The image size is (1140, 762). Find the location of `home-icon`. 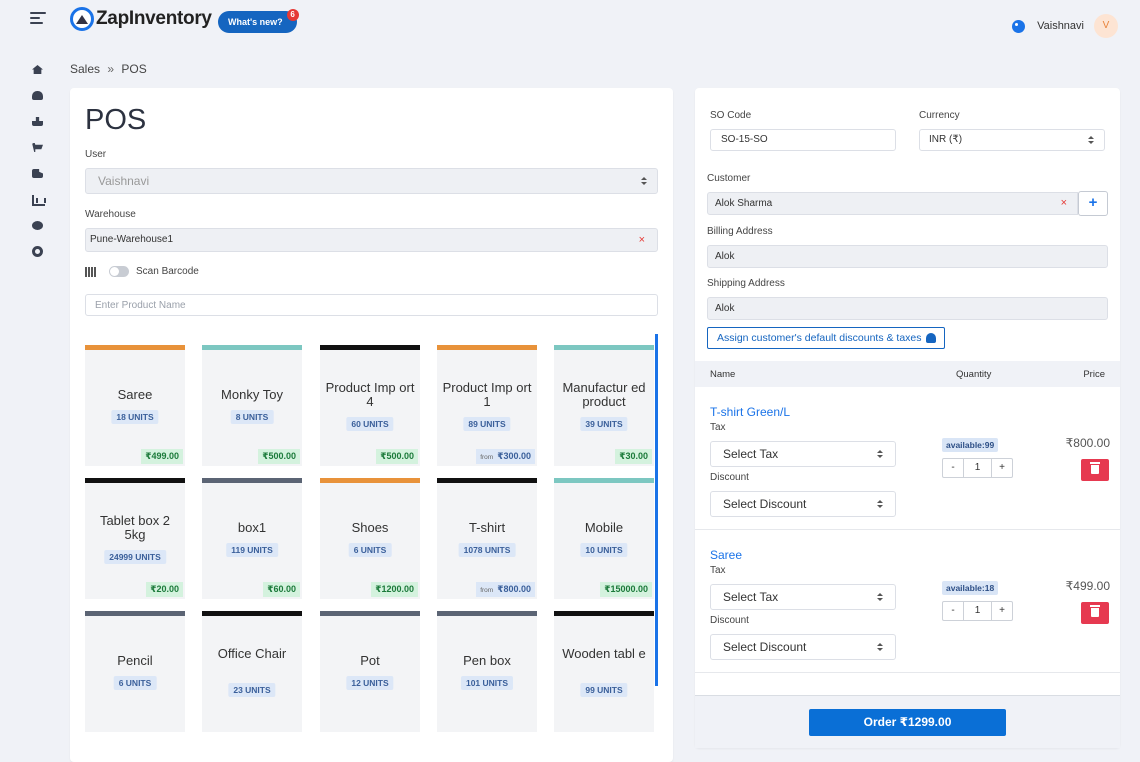

home-icon is located at coordinates (38, 70).